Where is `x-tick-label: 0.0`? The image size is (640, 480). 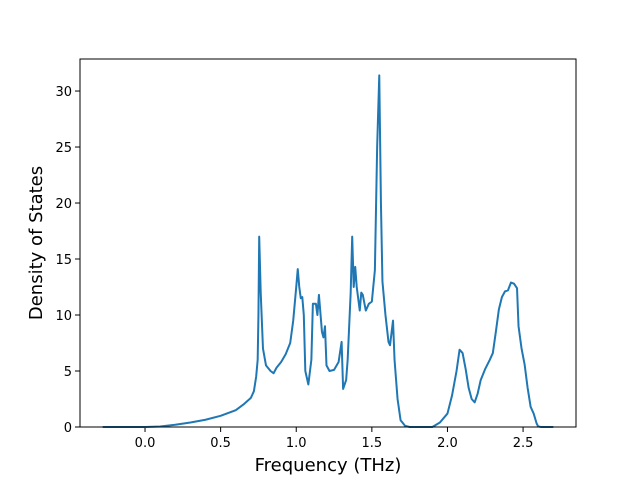 x-tick-label: 0.0 is located at coordinates (145, 443).